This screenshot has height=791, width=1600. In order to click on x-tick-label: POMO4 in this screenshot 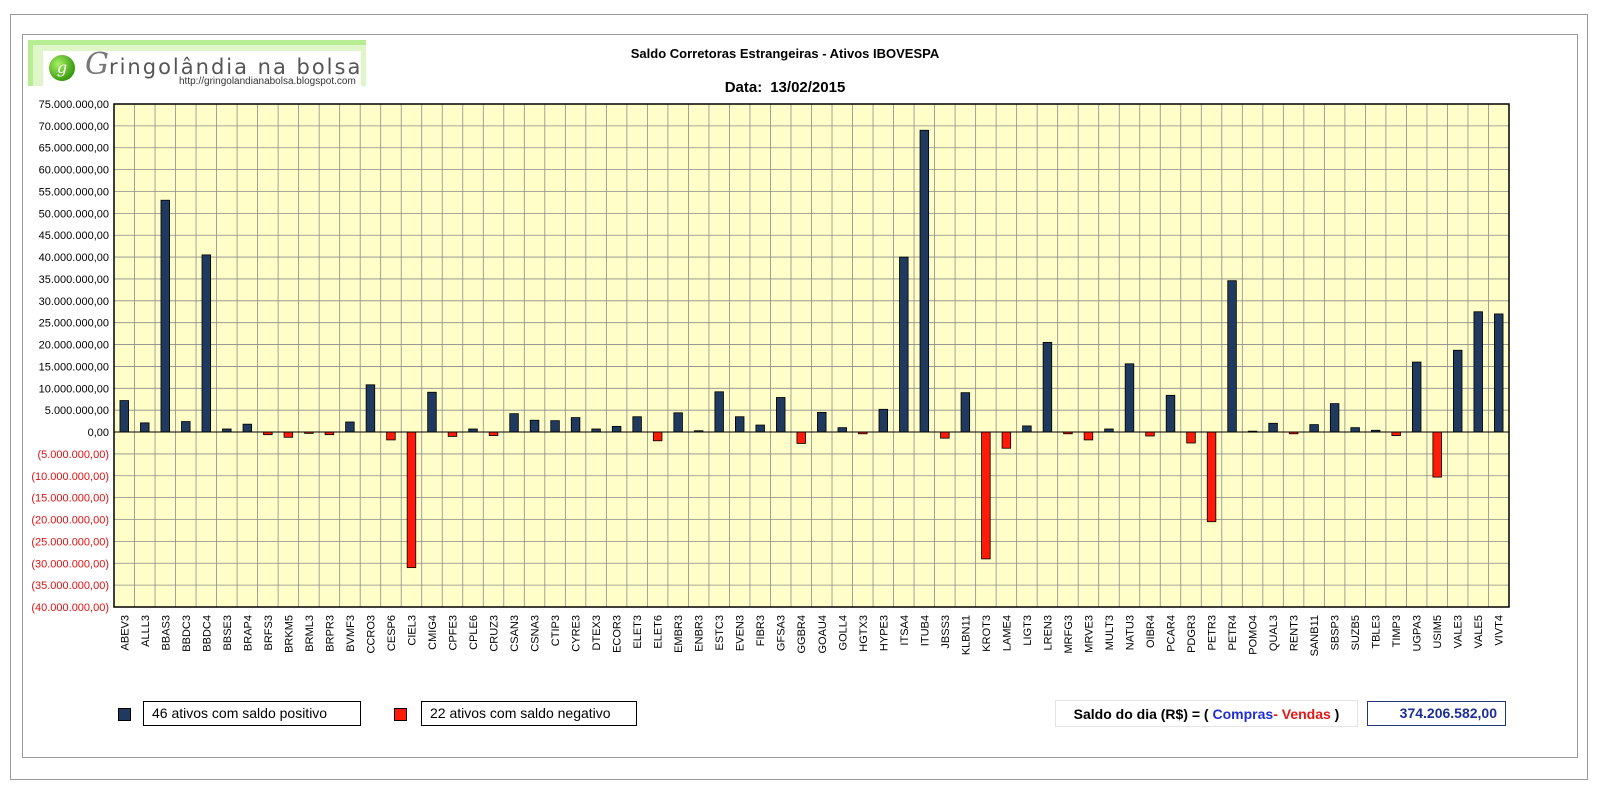, I will do `click(1254, 635)`.